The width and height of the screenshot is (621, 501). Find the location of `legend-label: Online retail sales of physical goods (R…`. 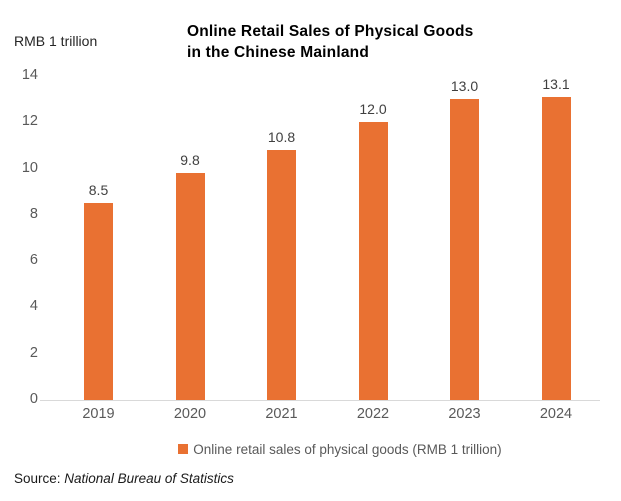

legend-label: Online retail sales of physical goods (R… is located at coordinates (347, 449).